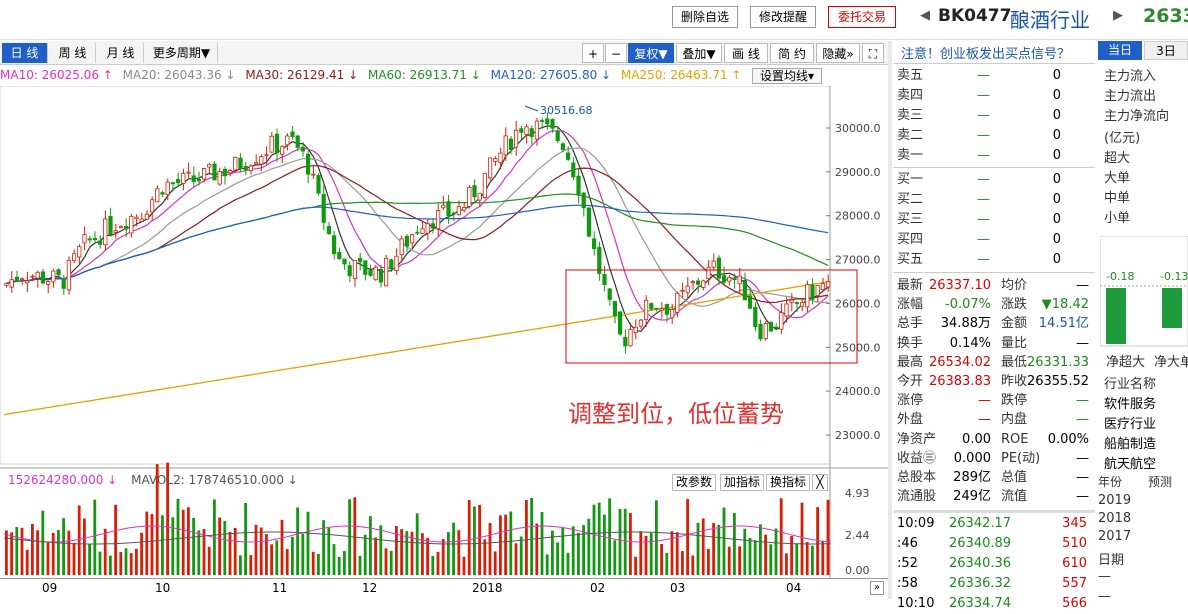 The width and height of the screenshot is (1188, 614). What do you see at coordinates (25, 53) in the screenshot?
I see `tab-daily: 日 线` at bounding box center [25, 53].